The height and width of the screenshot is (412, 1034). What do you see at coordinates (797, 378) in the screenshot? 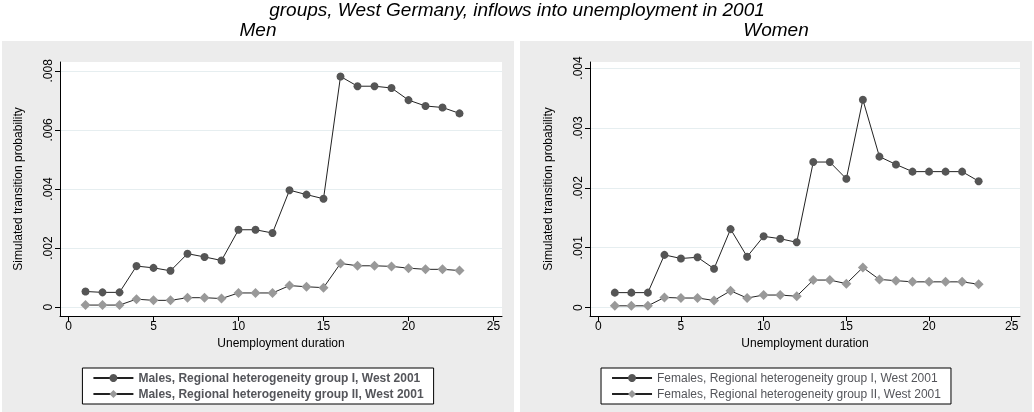
I see `legend-label: Females, Regional heterogeneity group I, West 2001` at bounding box center [797, 378].